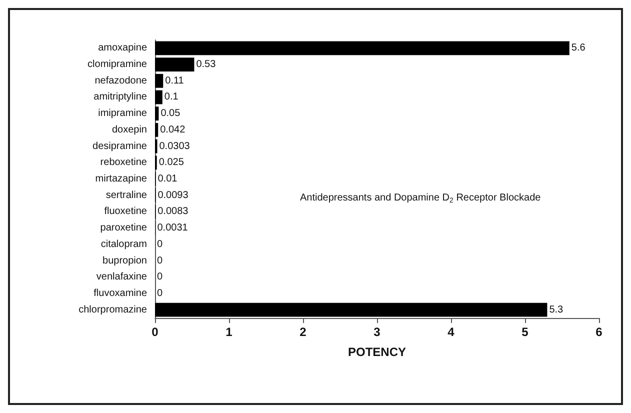  I want to click on data-label: 0.025, so click(171, 162).